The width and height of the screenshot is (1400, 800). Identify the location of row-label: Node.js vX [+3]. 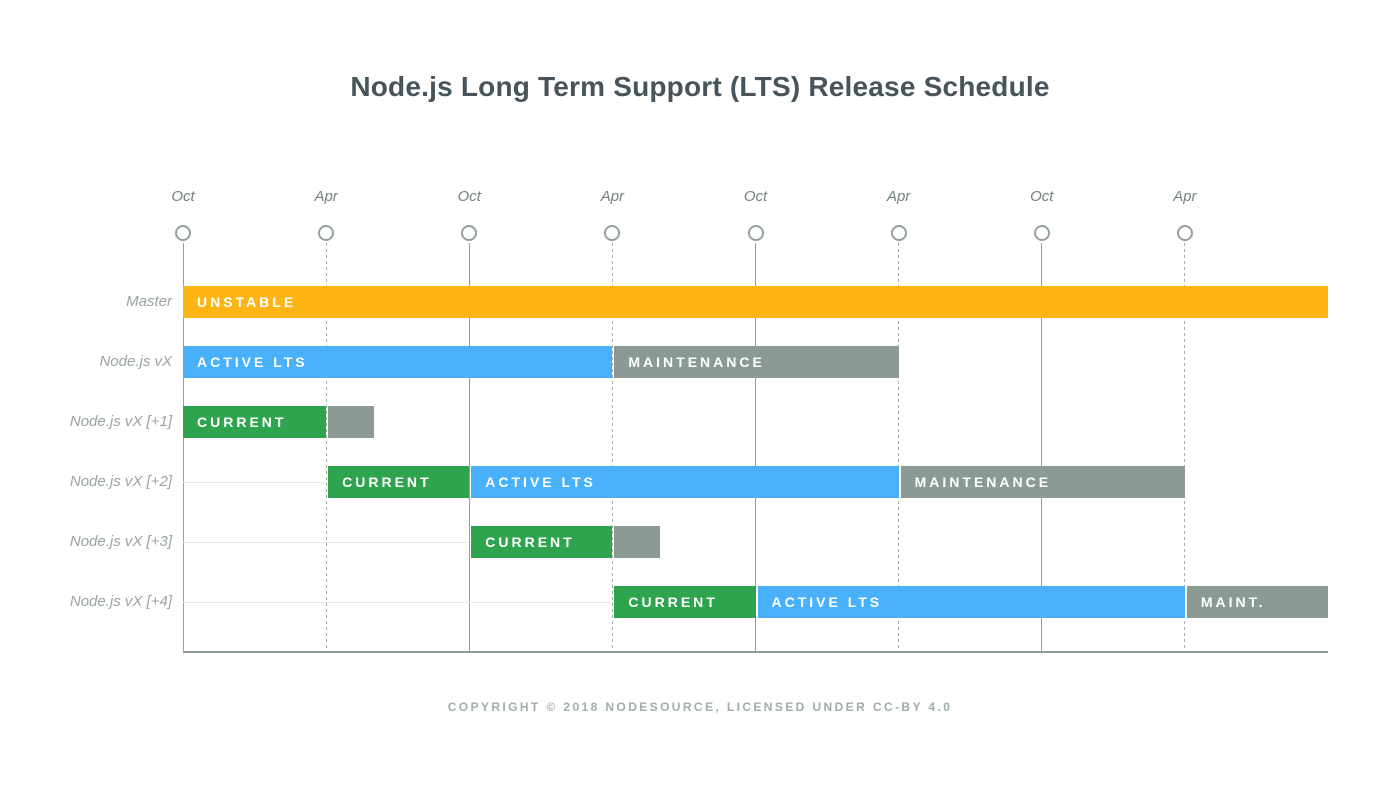
(120, 541).